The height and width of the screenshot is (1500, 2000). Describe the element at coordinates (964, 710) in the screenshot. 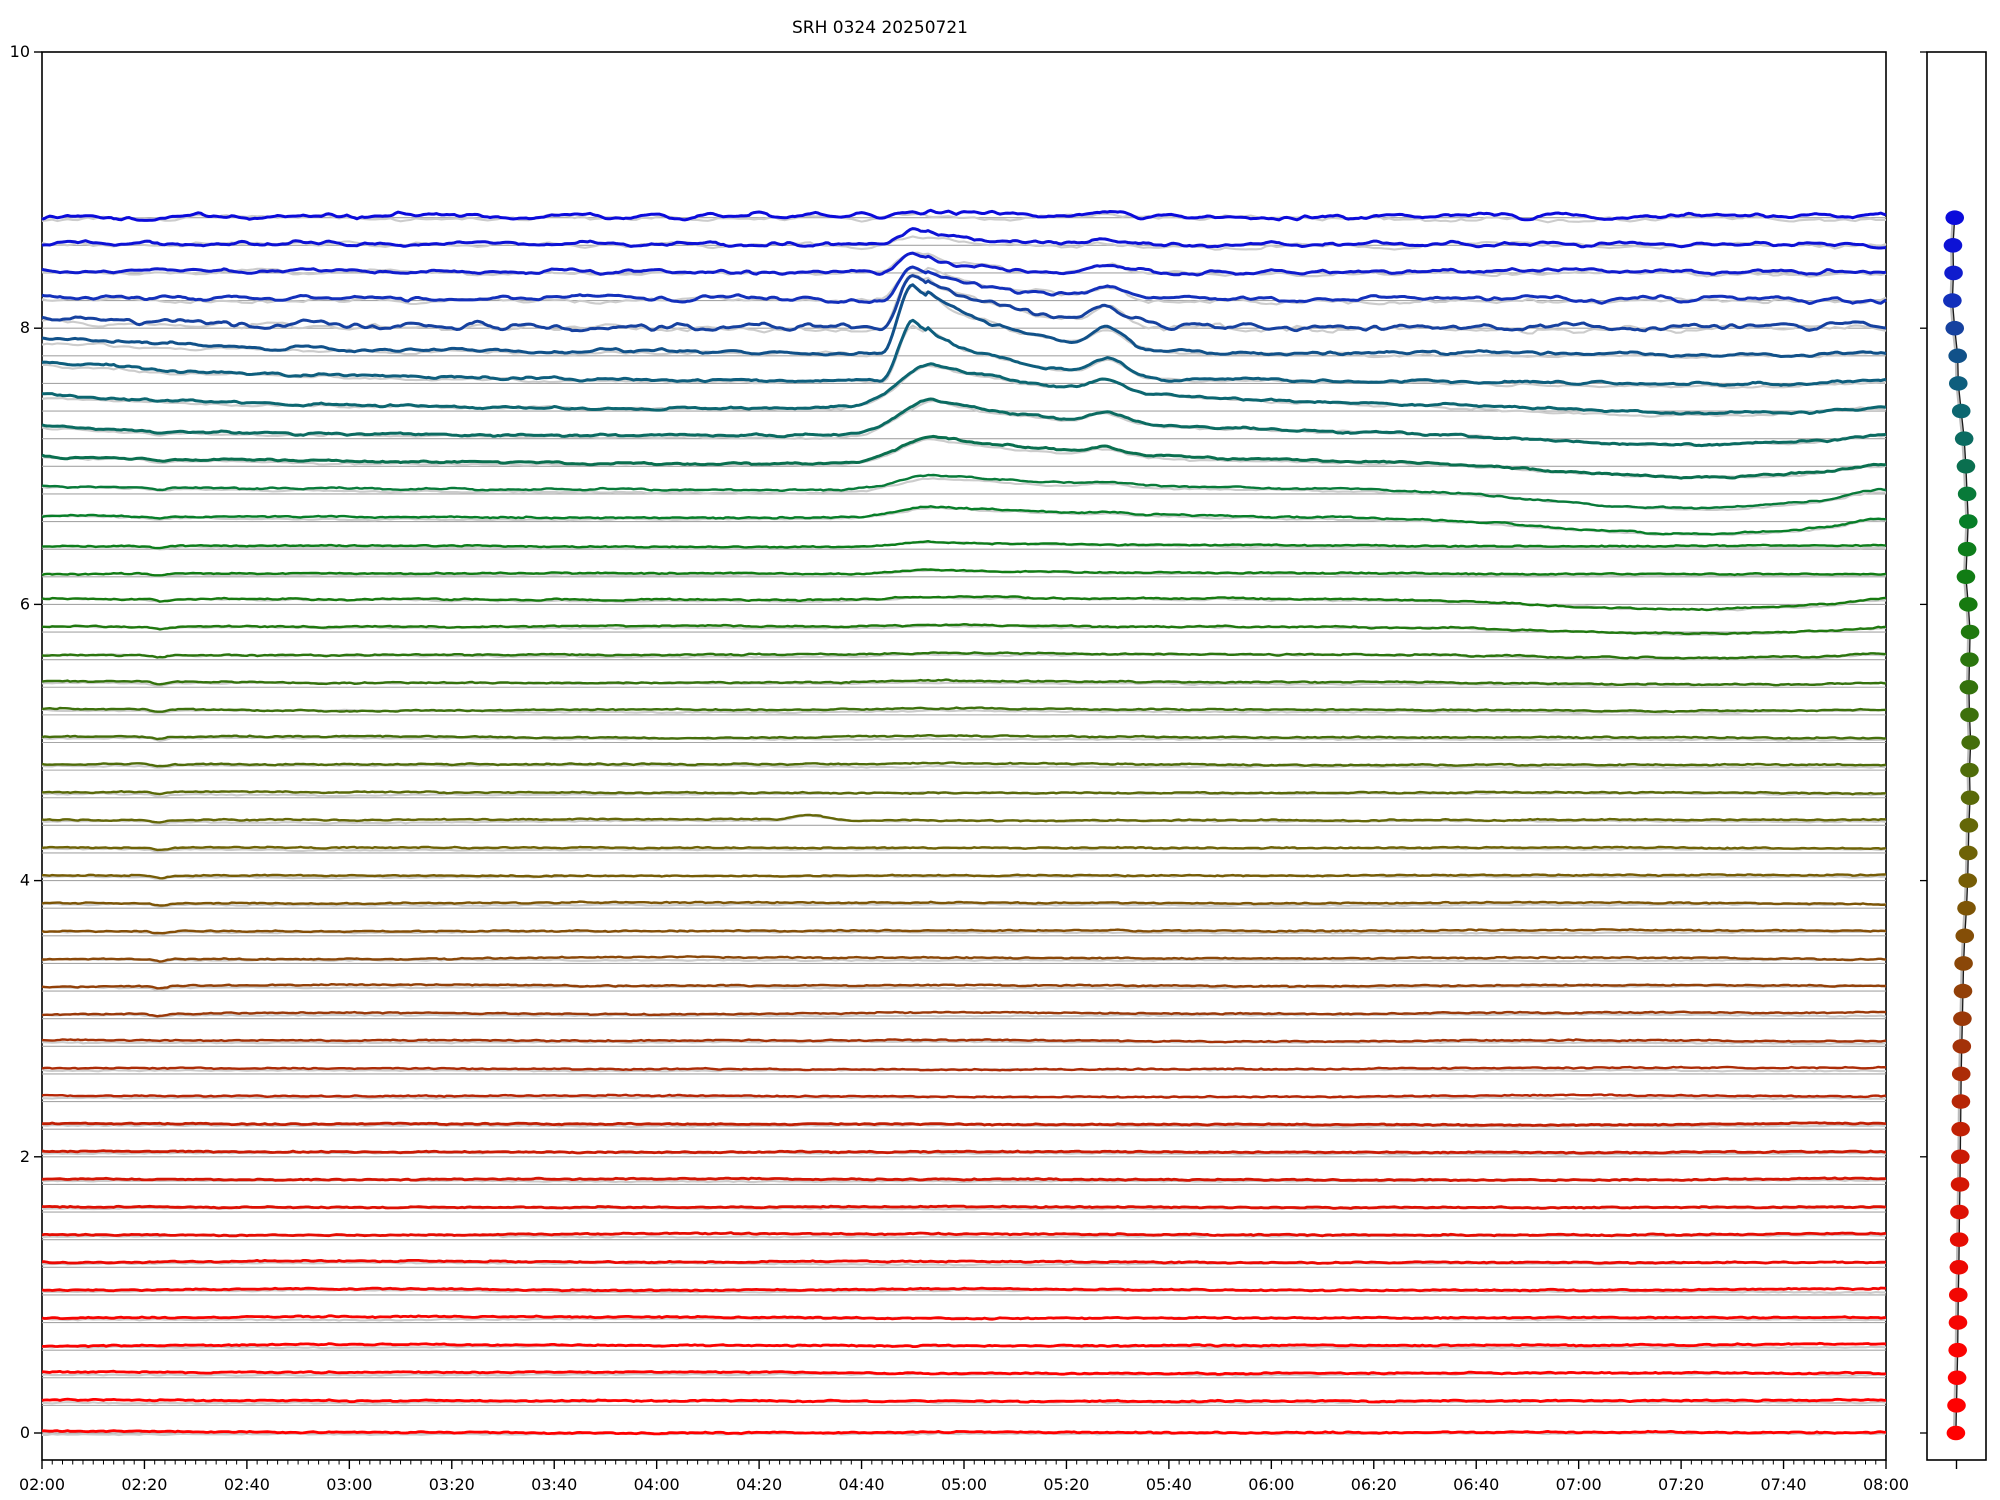

I see `trace-line-ch19` at that location.